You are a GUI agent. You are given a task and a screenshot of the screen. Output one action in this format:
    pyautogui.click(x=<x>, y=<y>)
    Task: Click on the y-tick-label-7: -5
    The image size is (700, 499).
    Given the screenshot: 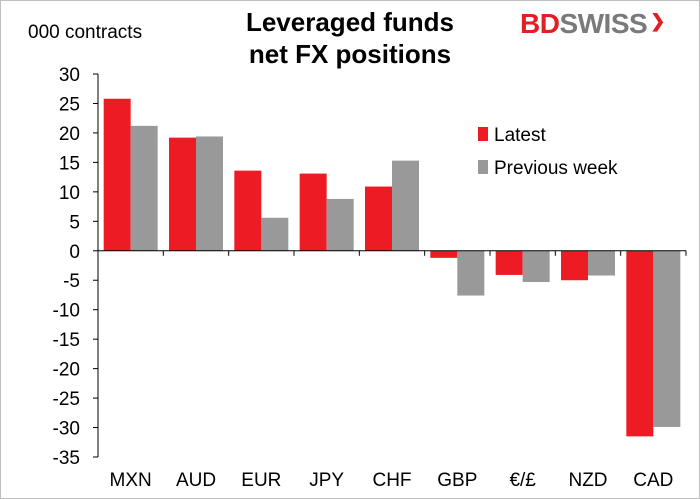 What is the action you would take?
    pyautogui.click(x=71, y=281)
    